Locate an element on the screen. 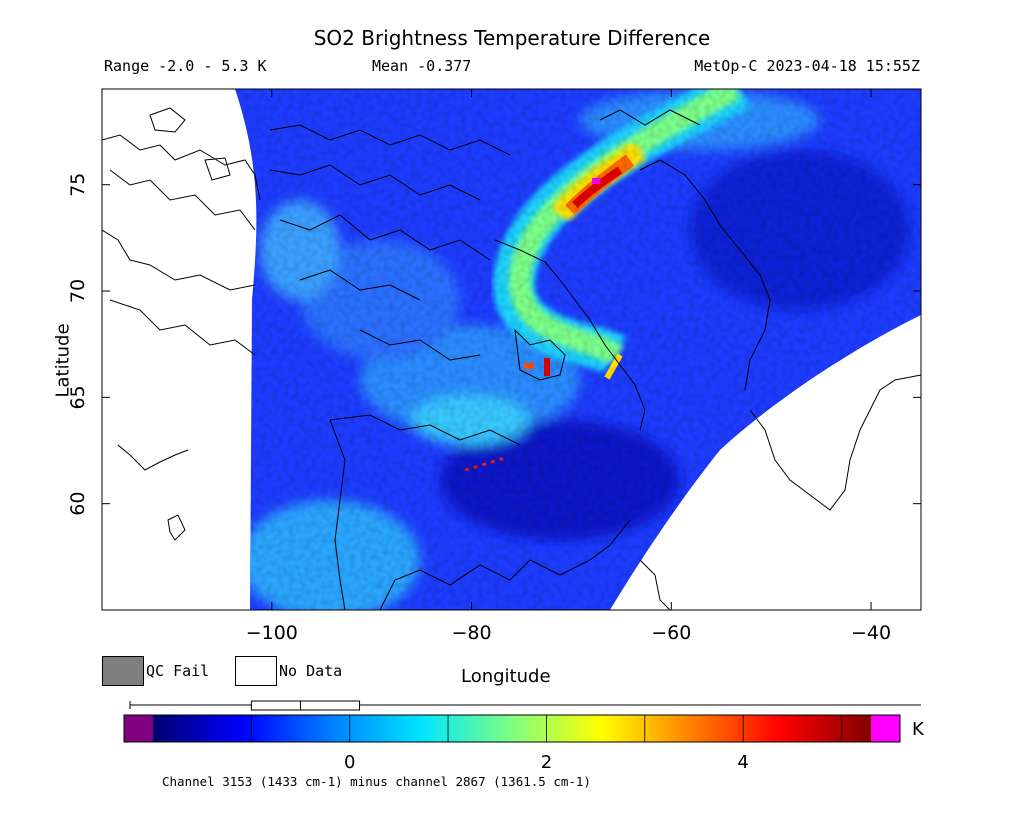  colorbar-tick-label: 0 is located at coordinates (349, 762).